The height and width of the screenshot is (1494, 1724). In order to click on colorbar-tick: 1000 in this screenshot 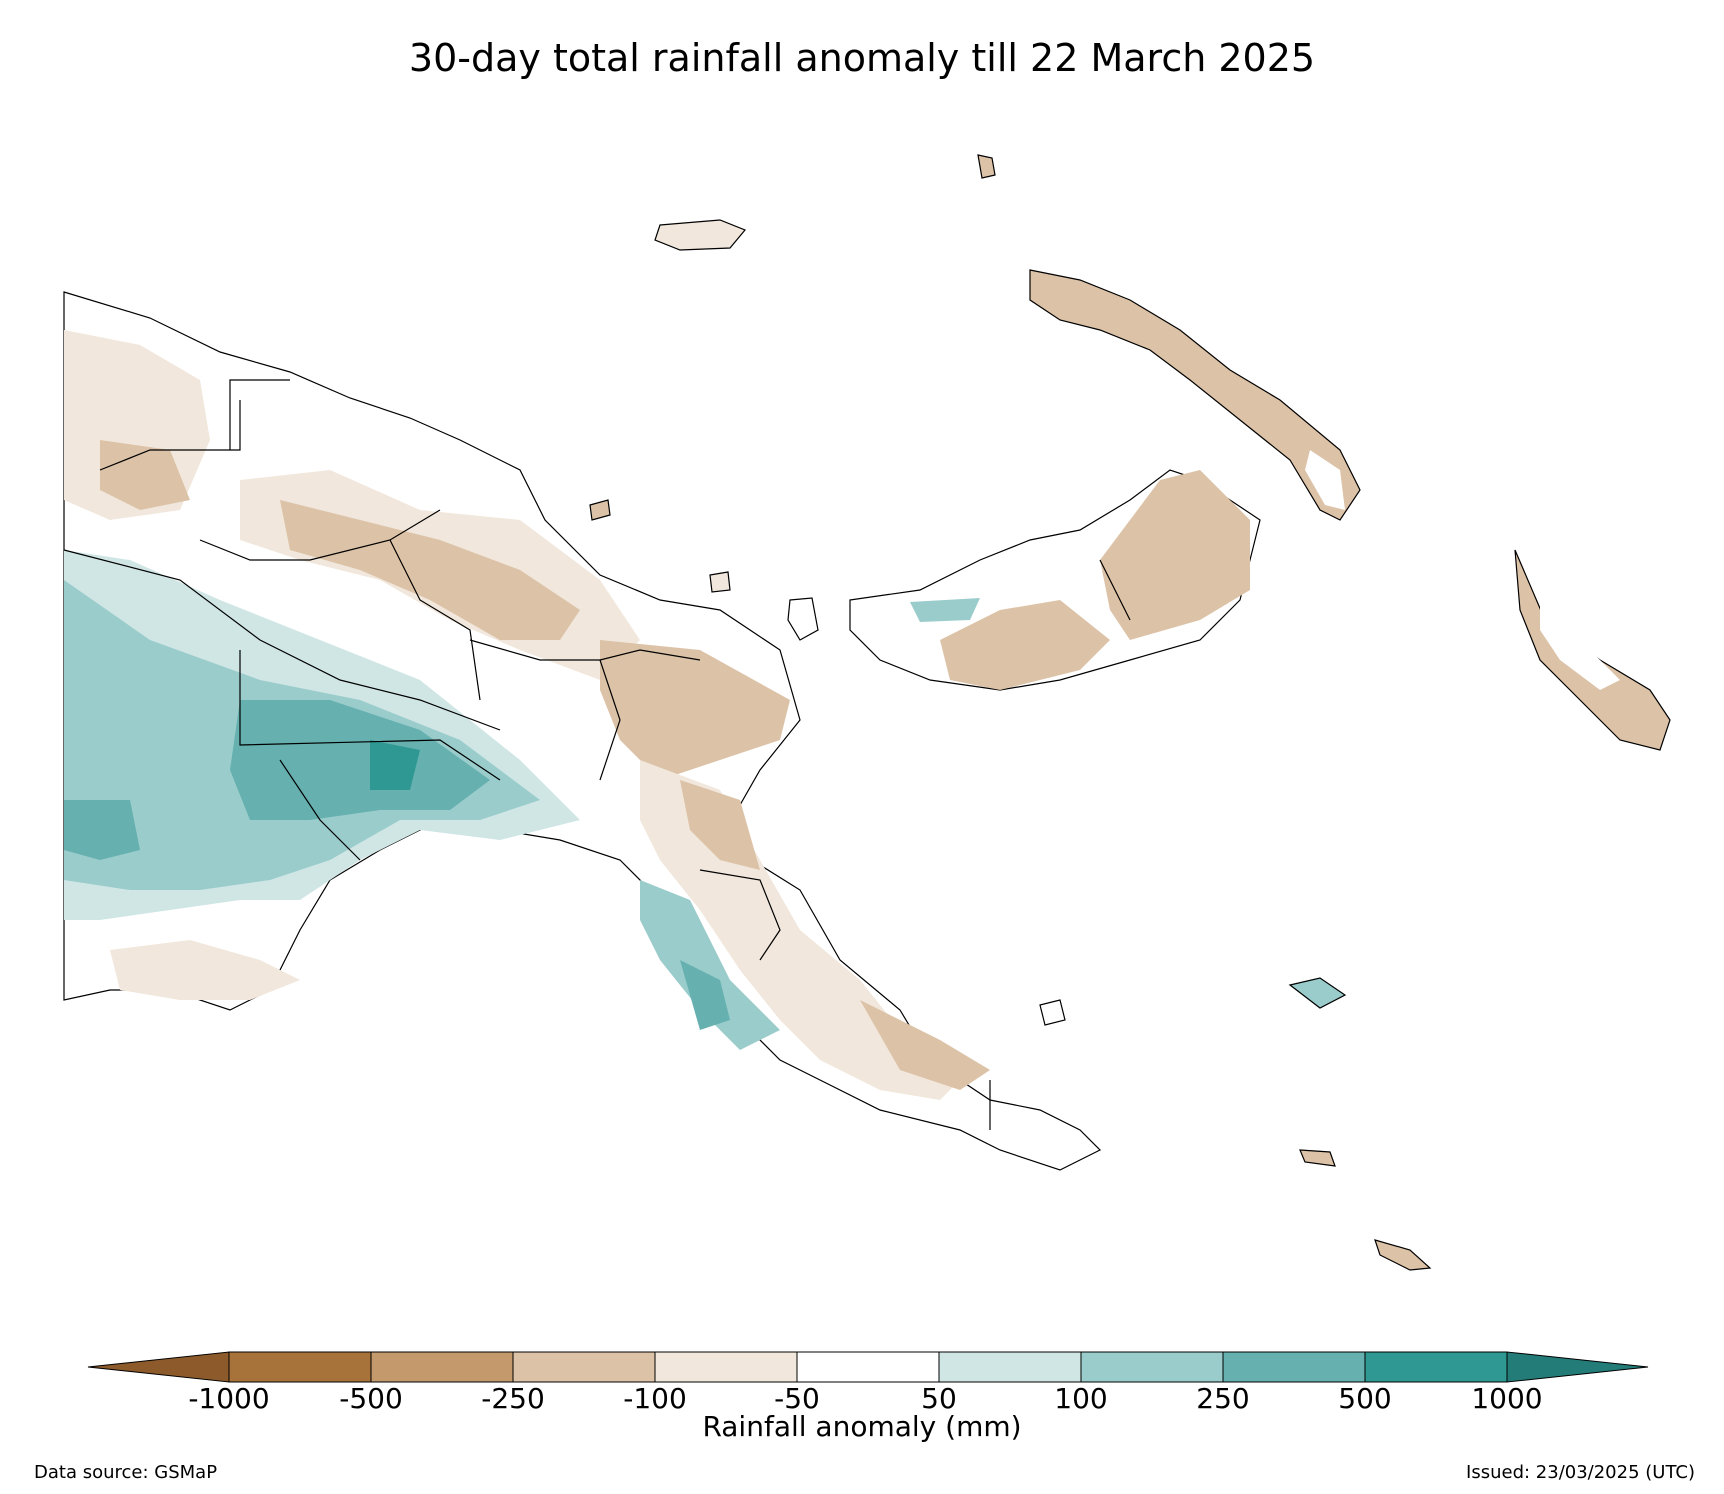, I will do `click(1507, 1398)`.